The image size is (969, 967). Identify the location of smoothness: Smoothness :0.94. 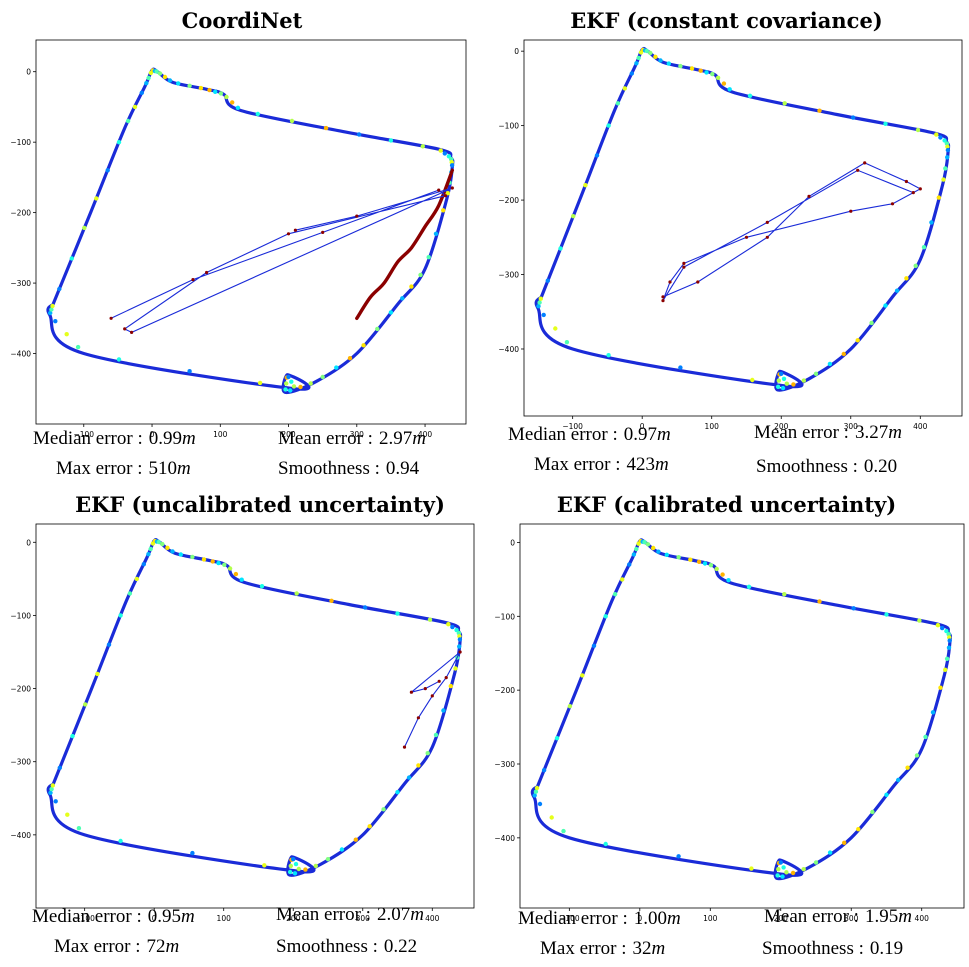
(348, 469).